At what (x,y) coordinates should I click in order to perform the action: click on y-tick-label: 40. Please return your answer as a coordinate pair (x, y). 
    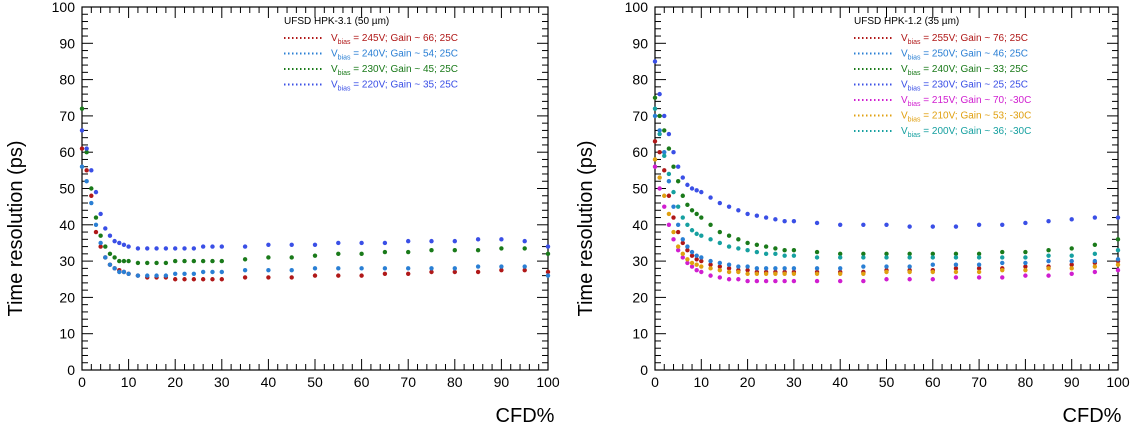
    Looking at the image, I should click on (67, 225).